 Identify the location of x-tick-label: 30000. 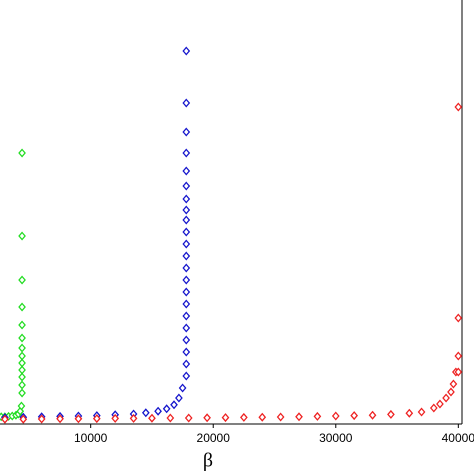
(336, 438).